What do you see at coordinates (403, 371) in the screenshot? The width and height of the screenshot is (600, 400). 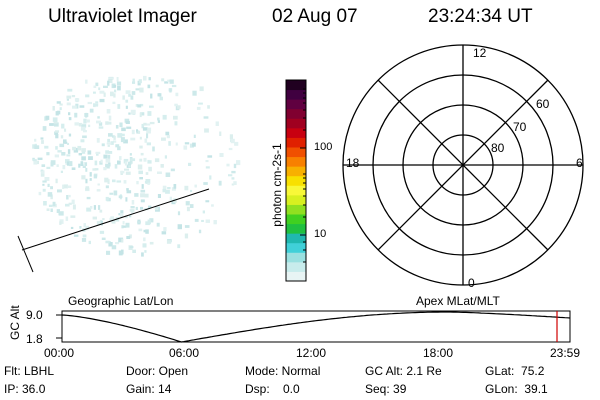 I see `status-gc-alt: GC Alt: 2.1 Re` at bounding box center [403, 371].